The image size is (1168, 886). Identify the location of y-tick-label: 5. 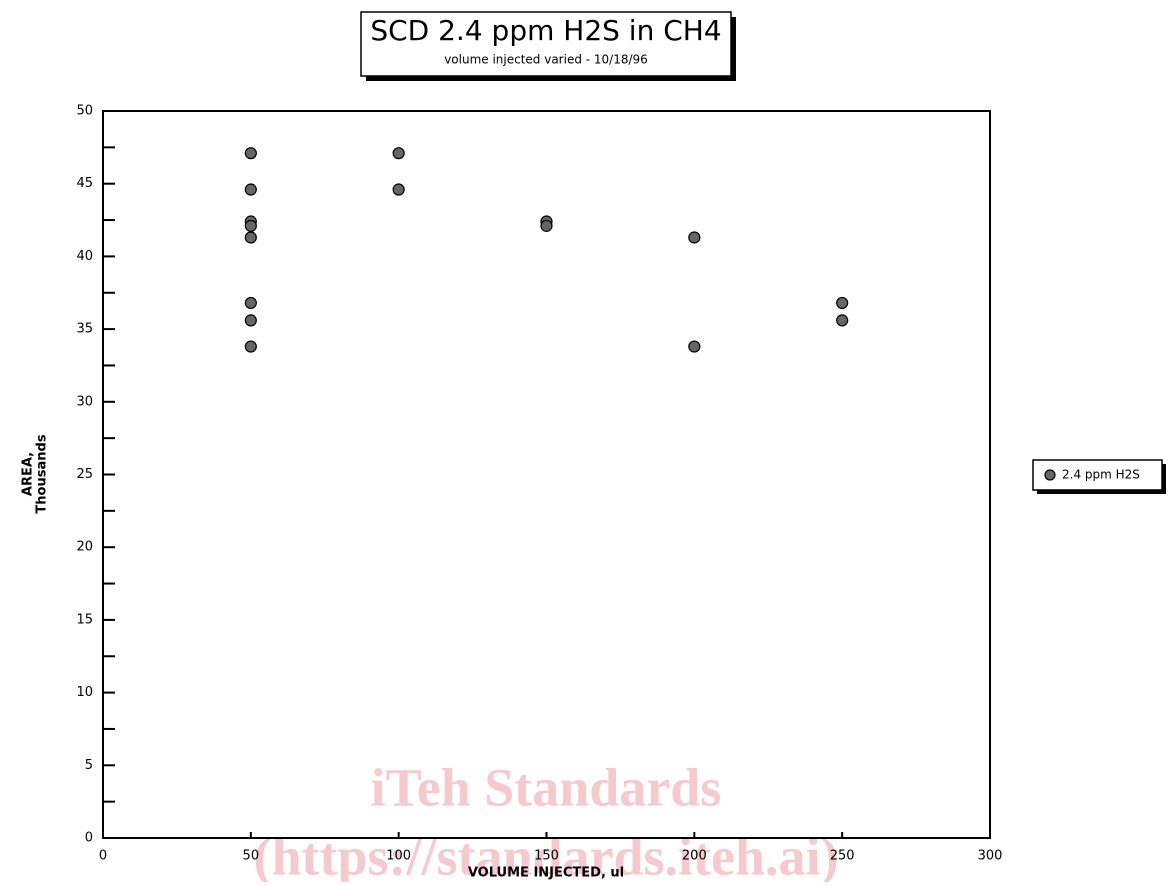
(89, 765).